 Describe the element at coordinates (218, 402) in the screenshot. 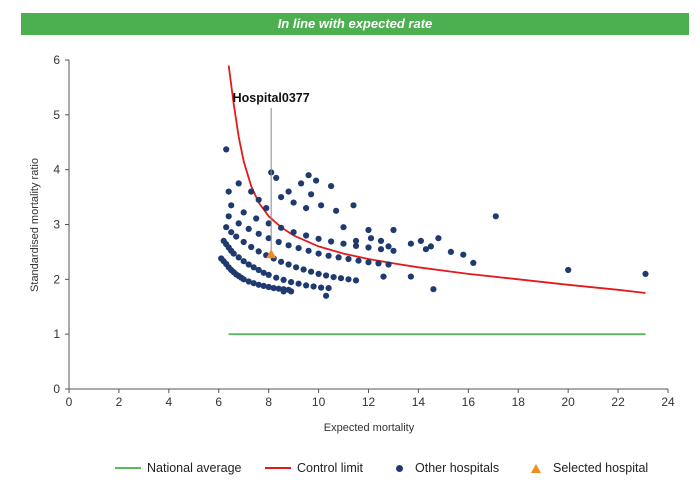

I see `x-tick-label: 6` at that location.